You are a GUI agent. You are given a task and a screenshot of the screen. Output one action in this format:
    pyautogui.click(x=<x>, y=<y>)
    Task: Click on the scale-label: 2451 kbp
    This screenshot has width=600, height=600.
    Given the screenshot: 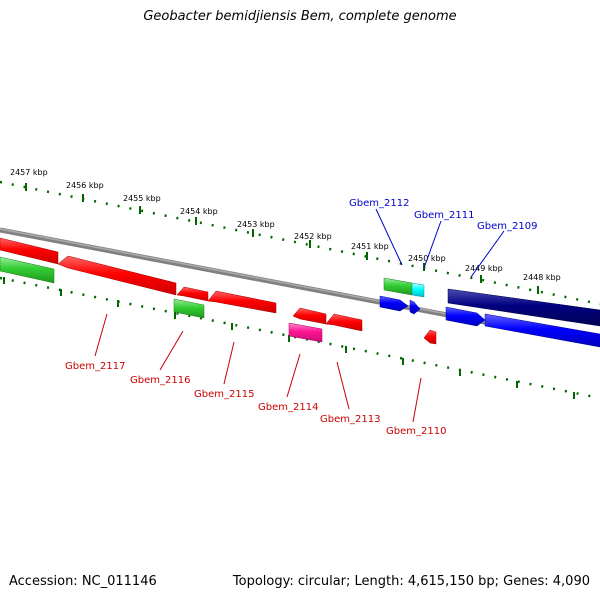 What is the action you would take?
    pyautogui.click(x=370, y=246)
    